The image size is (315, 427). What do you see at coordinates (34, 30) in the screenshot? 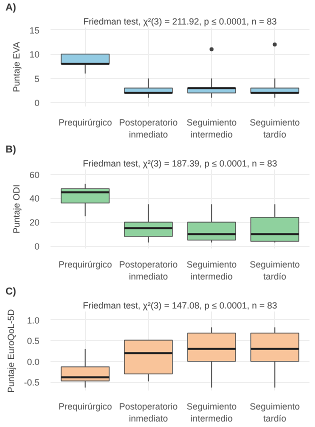
I see `y-tick-label: 15` at bounding box center [34, 30].